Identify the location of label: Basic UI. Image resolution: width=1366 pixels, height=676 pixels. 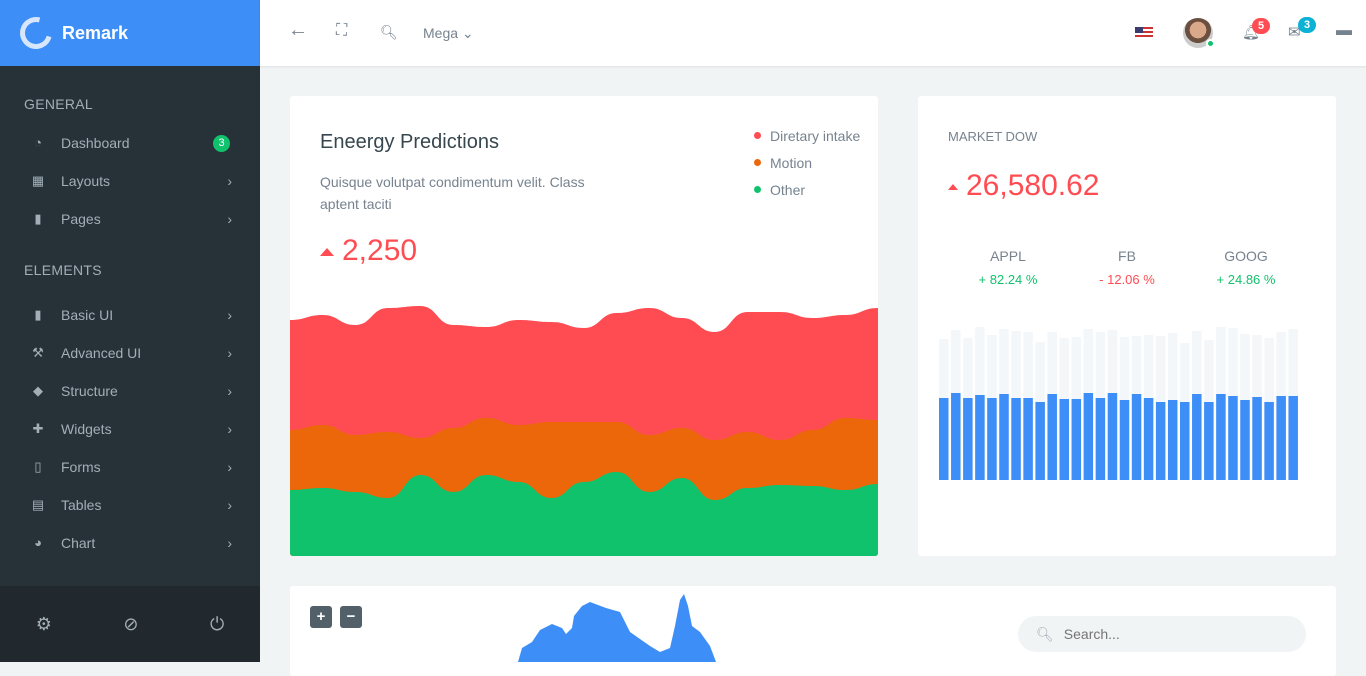
(87, 315).